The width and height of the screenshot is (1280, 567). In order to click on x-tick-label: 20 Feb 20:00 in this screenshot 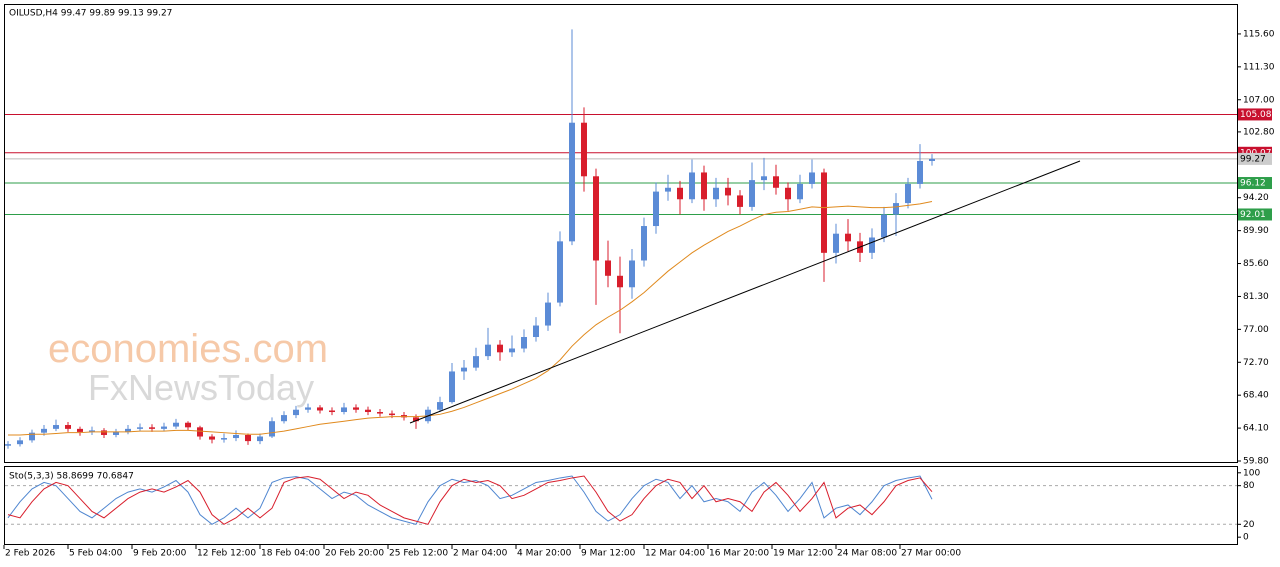, I will do `click(354, 554)`.